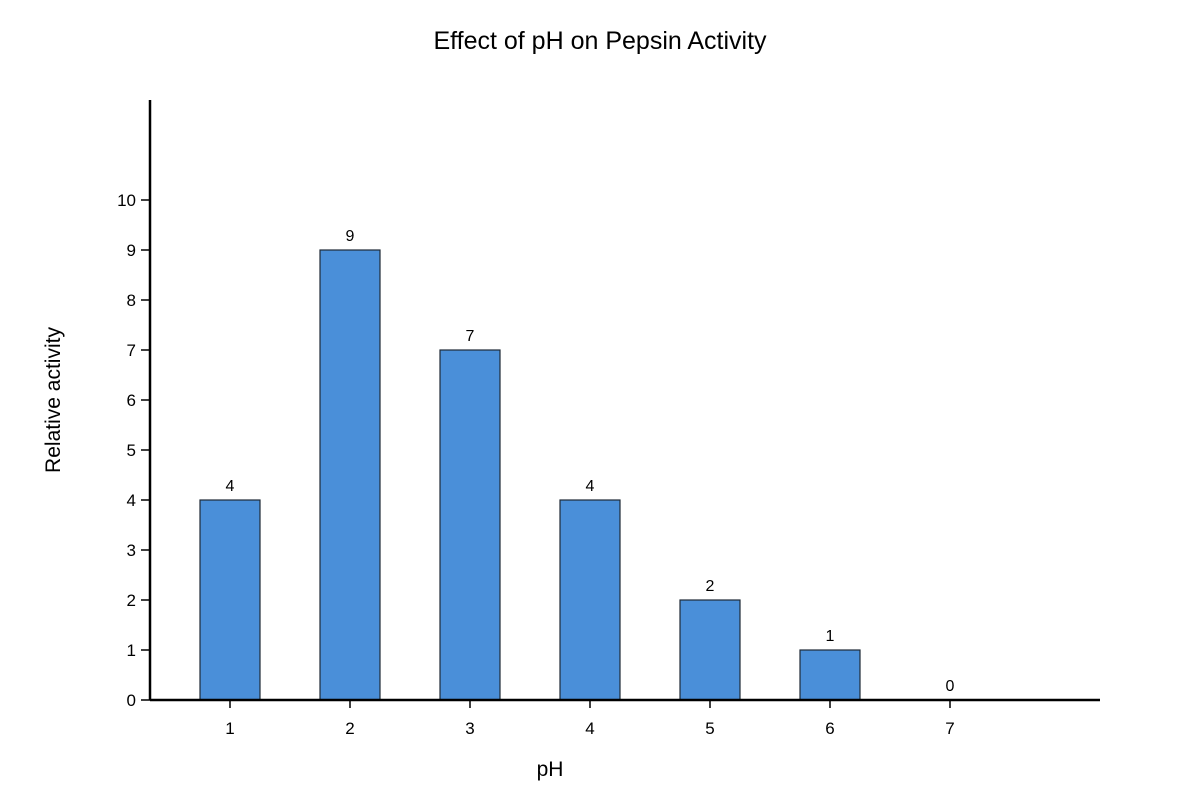 The width and height of the screenshot is (1200, 800). I want to click on data-label-ph-4: 4, so click(590, 486).